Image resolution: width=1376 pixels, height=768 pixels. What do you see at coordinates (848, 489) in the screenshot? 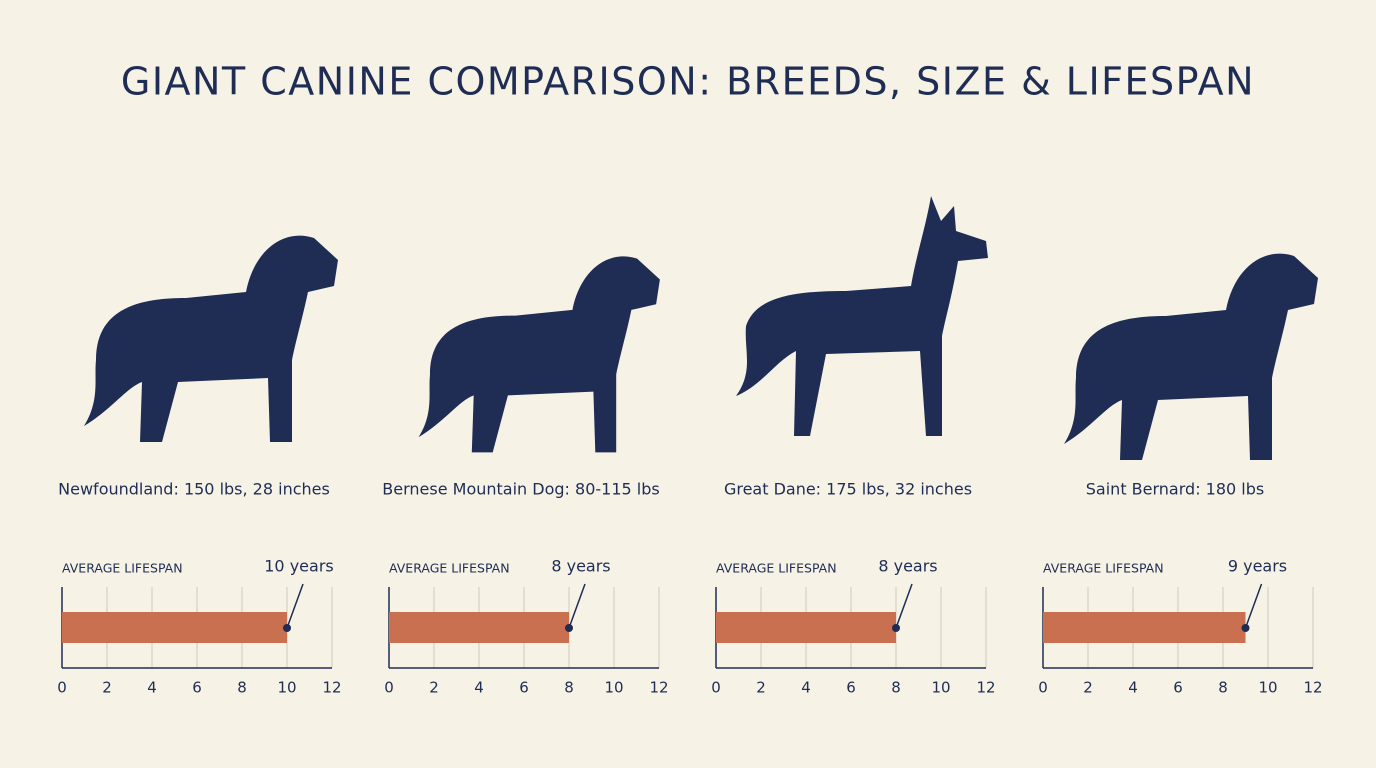
I see `breed-caption: Great Dane: 175 lbs, 32 inches` at bounding box center [848, 489].